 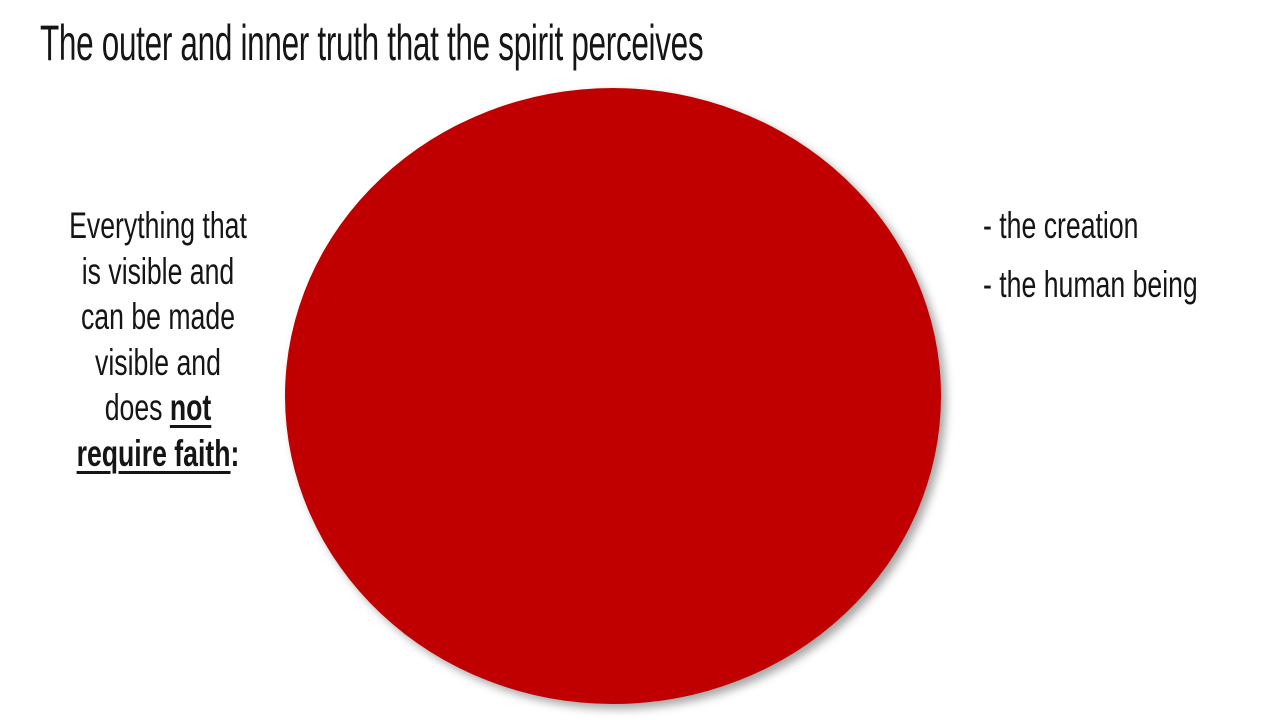 What do you see at coordinates (158, 316) in the screenshot?
I see `left-caption-line: can be made` at bounding box center [158, 316].